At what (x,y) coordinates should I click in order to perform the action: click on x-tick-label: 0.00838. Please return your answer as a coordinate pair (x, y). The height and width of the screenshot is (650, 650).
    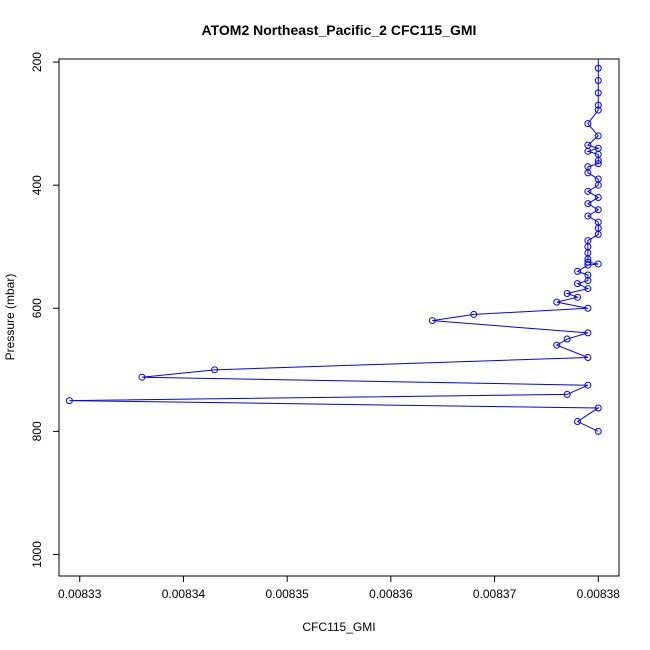
    Looking at the image, I should click on (599, 594).